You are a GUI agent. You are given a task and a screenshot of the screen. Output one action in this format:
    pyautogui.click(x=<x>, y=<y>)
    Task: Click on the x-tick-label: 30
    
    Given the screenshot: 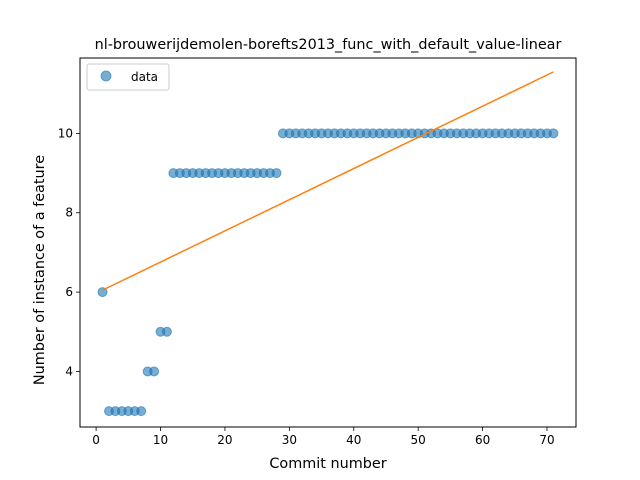 What is the action you would take?
    pyautogui.click(x=289, y=440)
    